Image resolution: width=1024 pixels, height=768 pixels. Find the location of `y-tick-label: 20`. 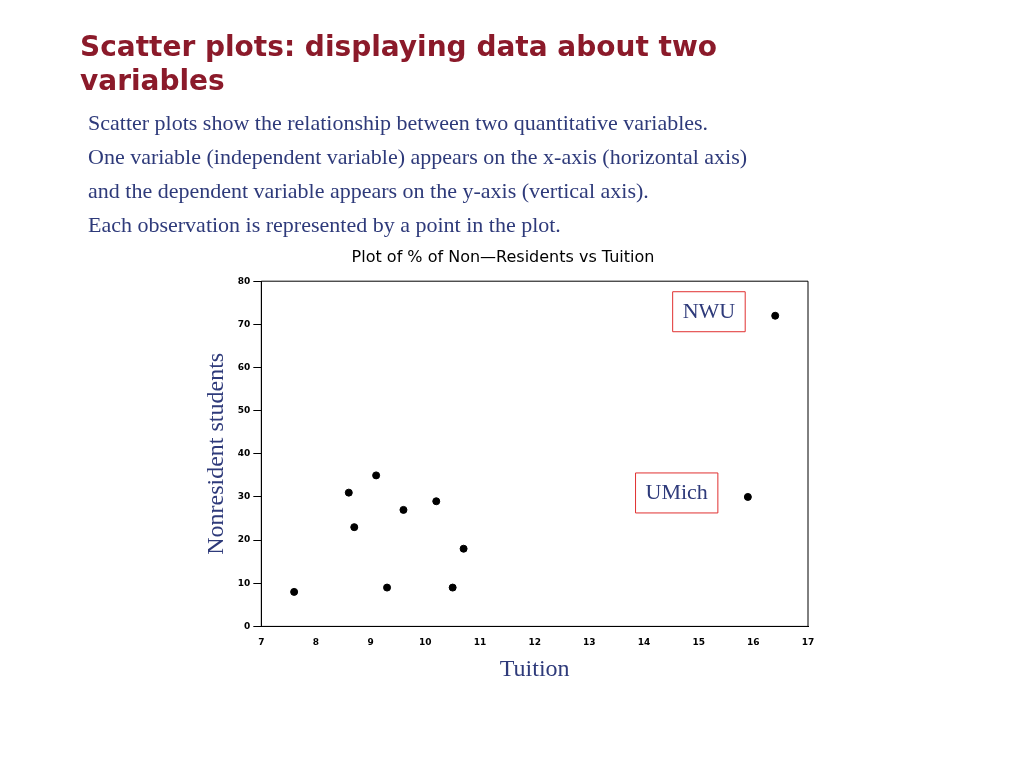

y-tick-label: 20 is located at coordinates (244, 539).